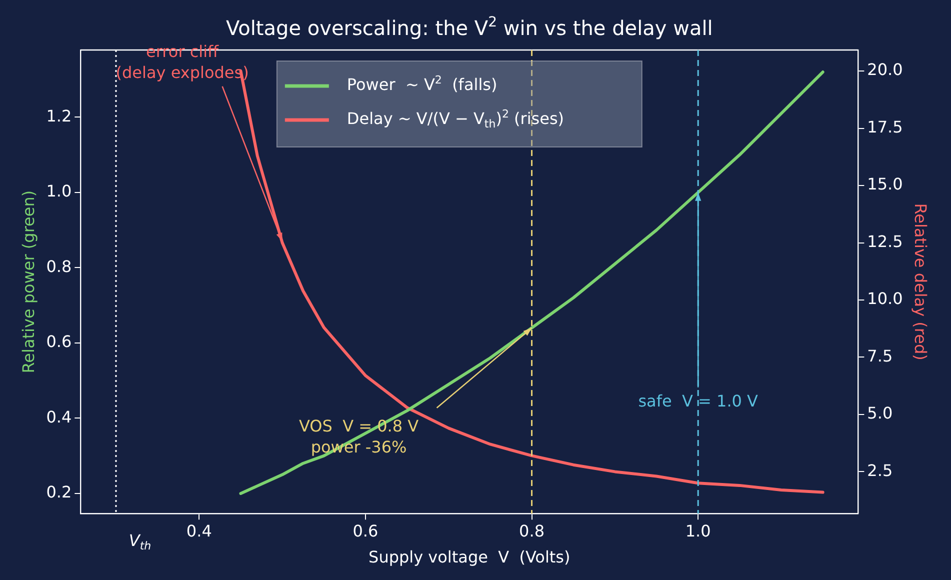  I want to click on y2-tick-label: 20.0, so click(885, 70).